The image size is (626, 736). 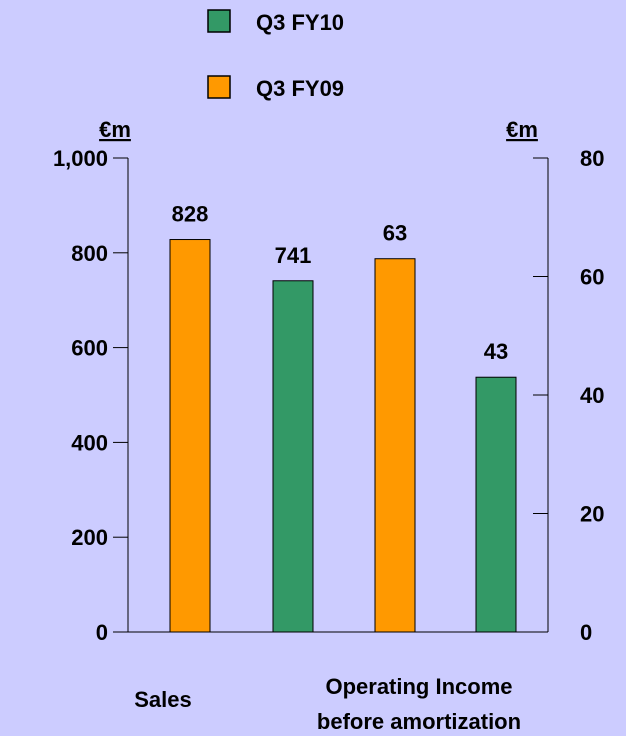 I want to click on left-axis-tick-label: 600, so click(x=89, y=348).